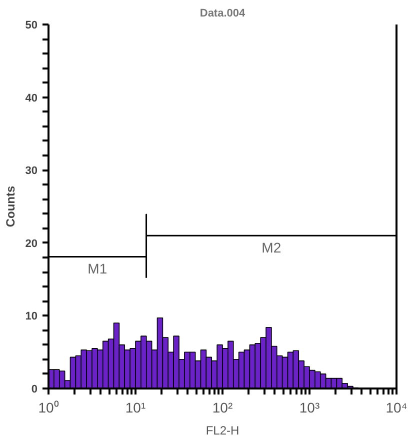 The image size is (415, 444). I want to click on y-tick-label: 20, so click(31, 244).